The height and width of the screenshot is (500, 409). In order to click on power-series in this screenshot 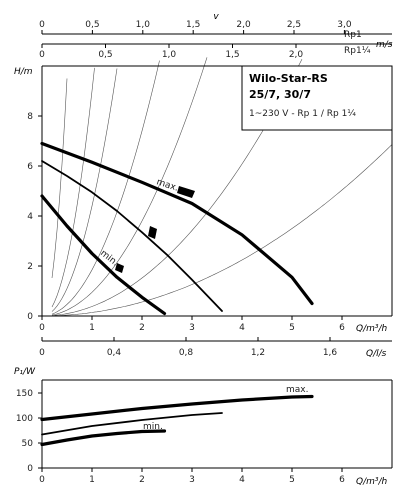, I will do `click(177, 420)`.